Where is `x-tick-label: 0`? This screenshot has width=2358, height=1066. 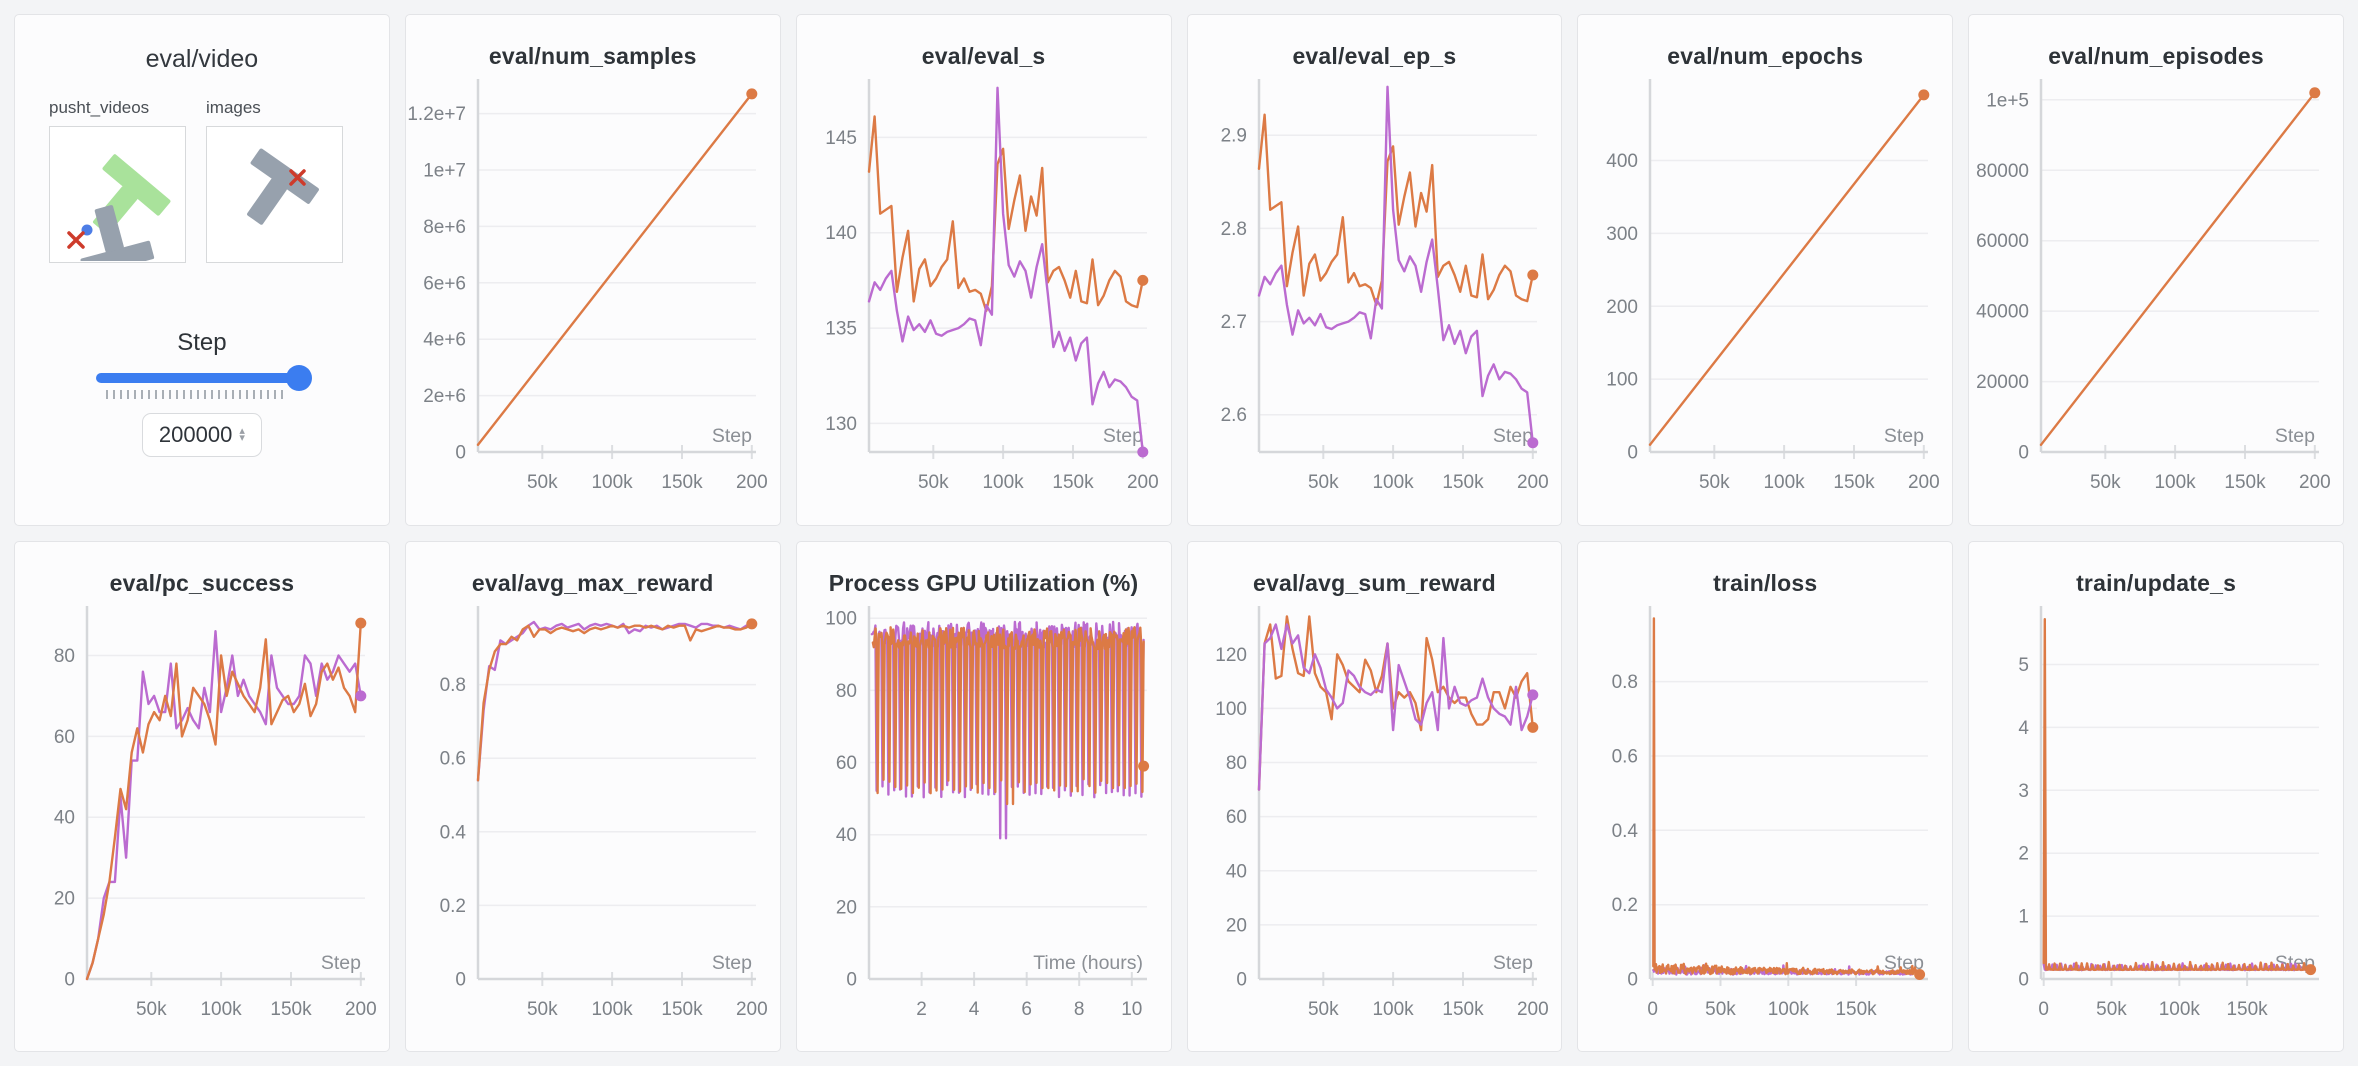
x-tick-label: 0 is located at coordinates (2043, 1009).